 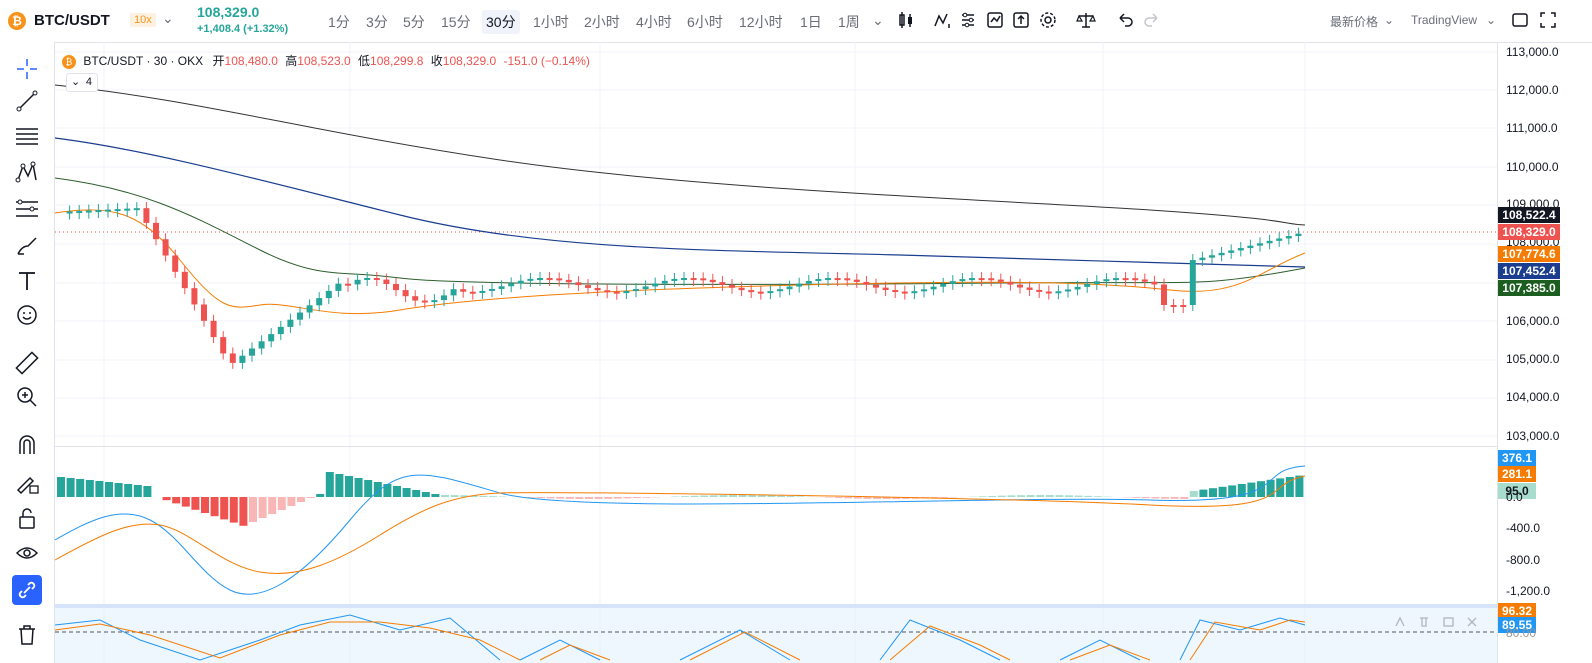 What do you see at coordinates (654, 22) in the screenshot?
I see `timeframe-4h: 4小时` at bounding box center [654, 22].